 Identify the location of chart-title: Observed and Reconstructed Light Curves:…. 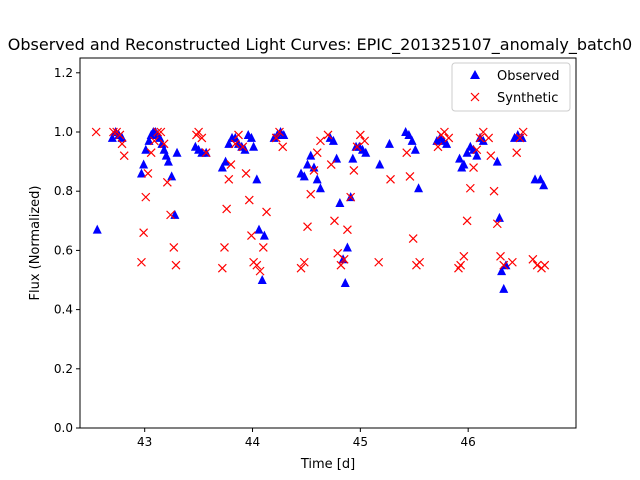
(320, 45).